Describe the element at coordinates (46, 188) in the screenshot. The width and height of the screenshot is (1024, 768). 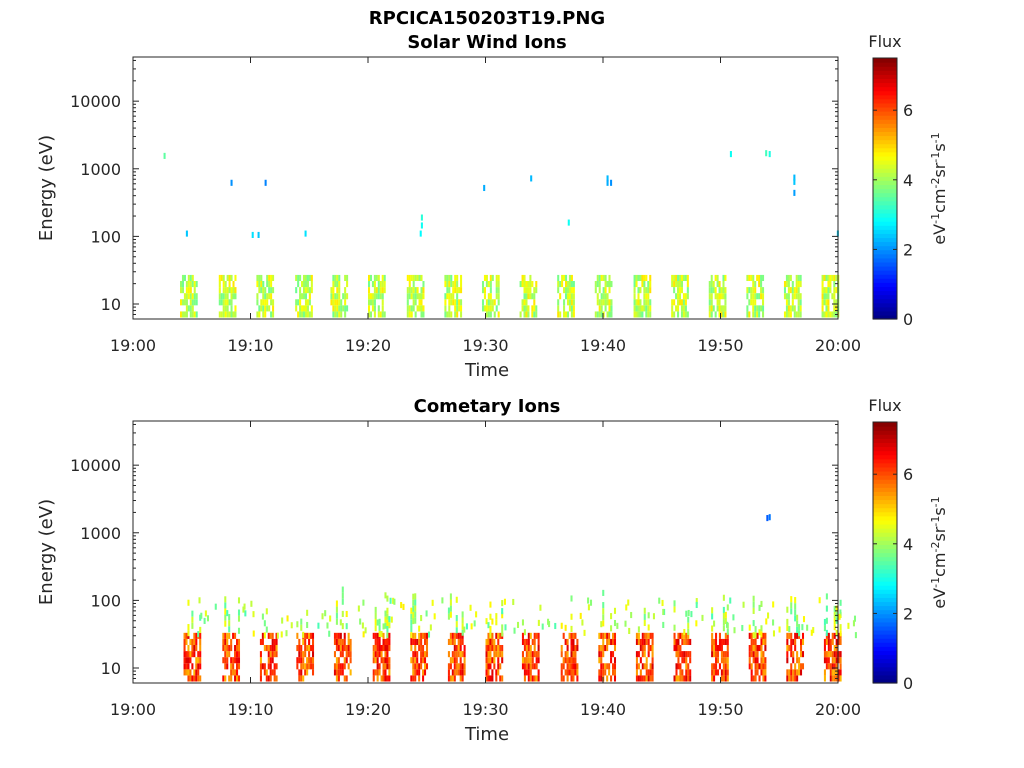
I see `y-axis-label: Energy (eV)` at that location.